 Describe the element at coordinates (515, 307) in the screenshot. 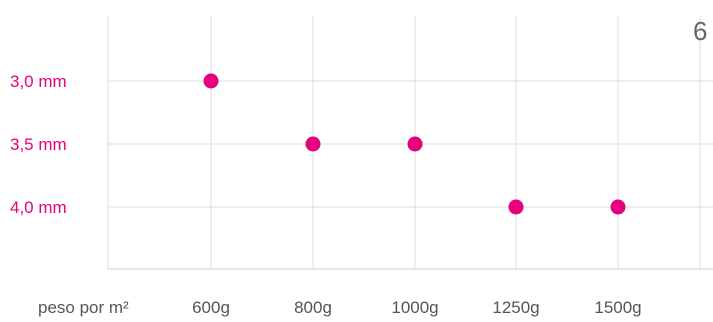

I see `x-tick-label: 1250g` at that location.